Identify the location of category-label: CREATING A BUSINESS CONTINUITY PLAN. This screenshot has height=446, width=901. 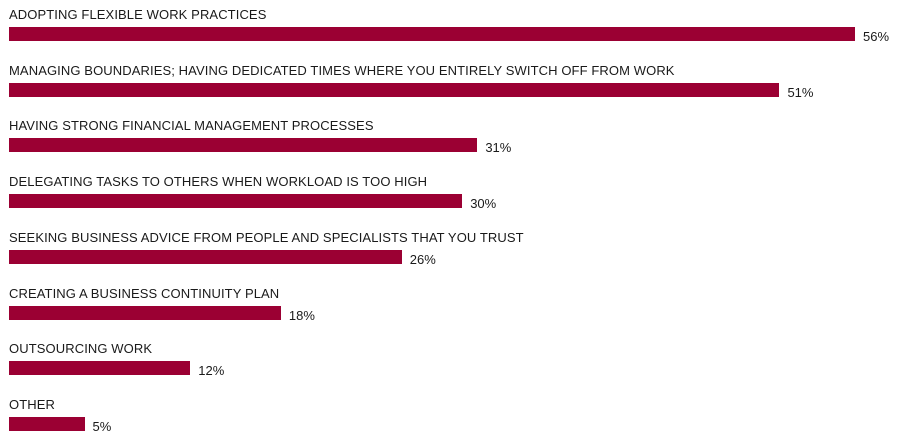
(144, 293).